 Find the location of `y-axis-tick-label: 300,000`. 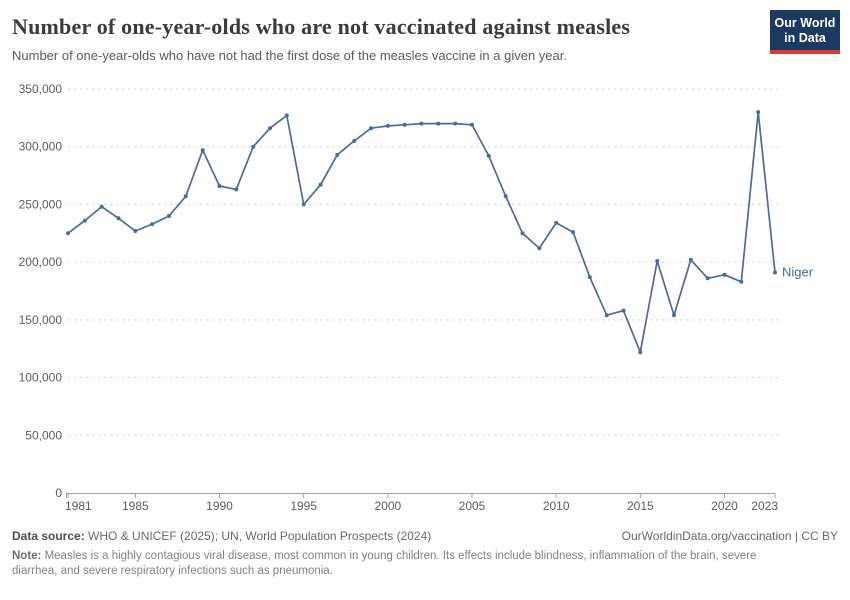

y-axis-tick-label: 300,000 is located at coordinates (41, 147).